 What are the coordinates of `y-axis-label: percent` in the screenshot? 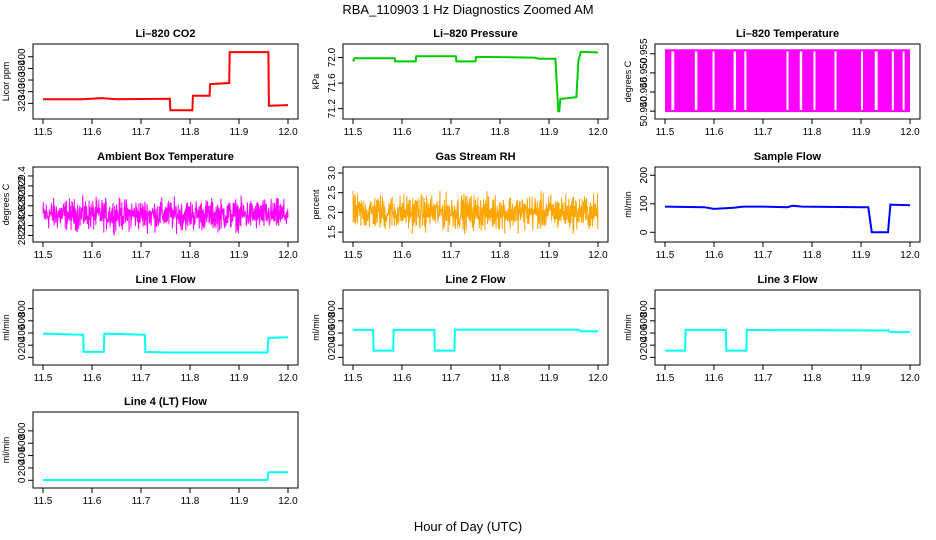 It's located at (316, 204).